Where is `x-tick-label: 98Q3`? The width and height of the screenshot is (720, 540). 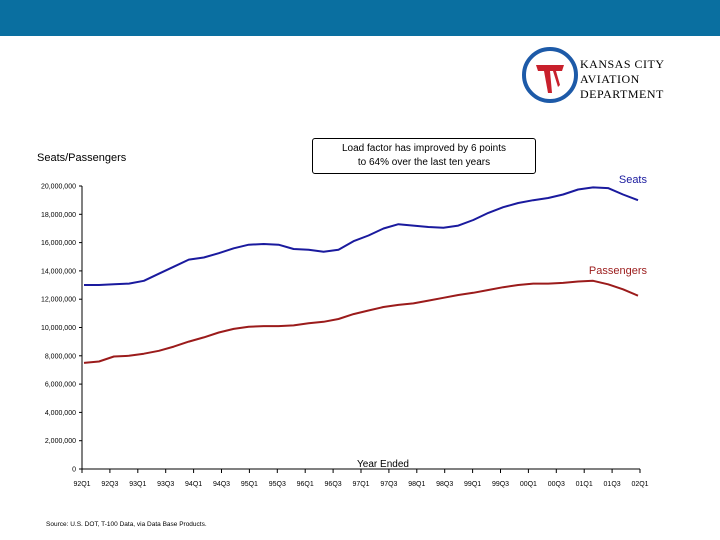 x-tick-label: 98Q3 is located at coordinates (444, 484).